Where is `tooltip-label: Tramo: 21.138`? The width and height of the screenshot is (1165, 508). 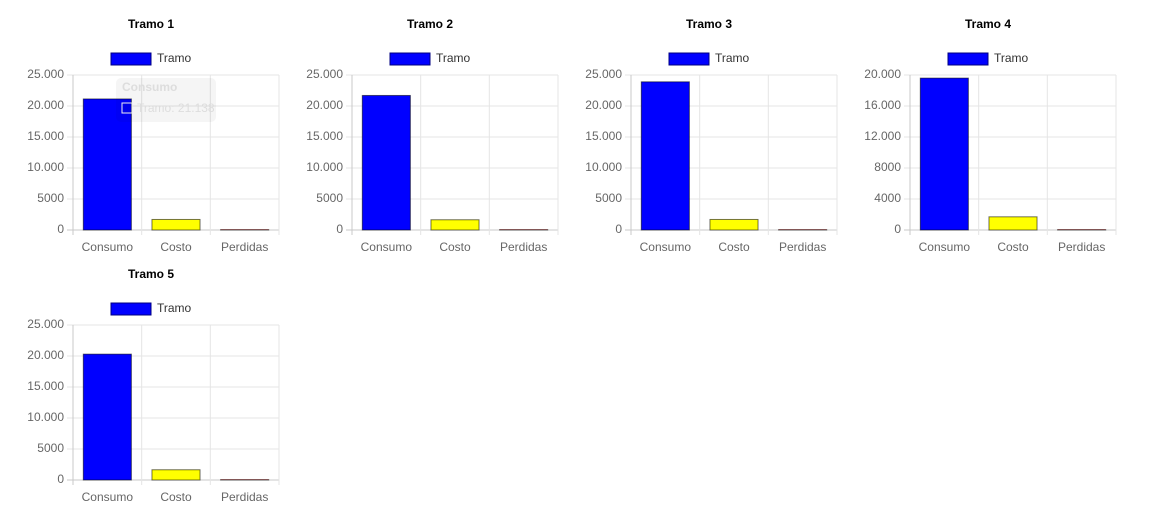
tooltip-label: Tramo: 21.138 is located at coordinates (176, 108).